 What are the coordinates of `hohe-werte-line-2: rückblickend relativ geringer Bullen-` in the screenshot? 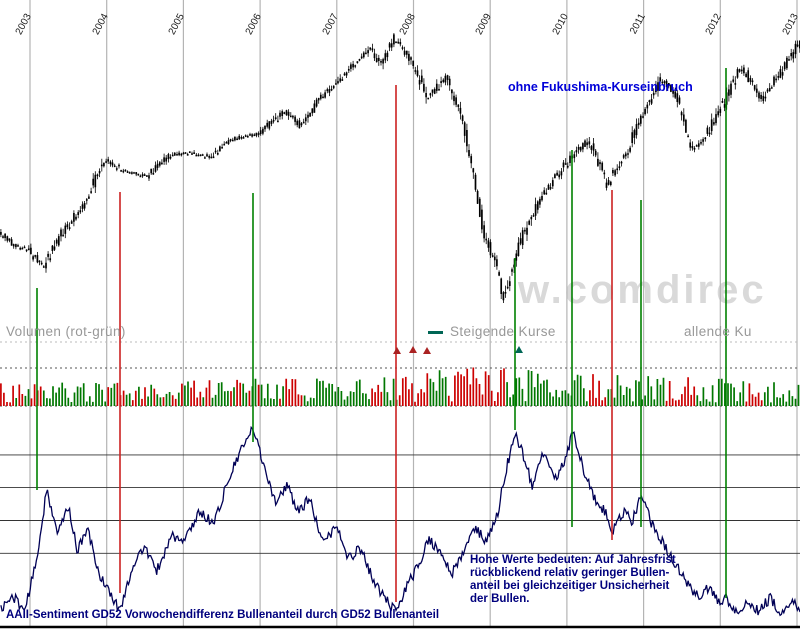 It's located at (570, 573).